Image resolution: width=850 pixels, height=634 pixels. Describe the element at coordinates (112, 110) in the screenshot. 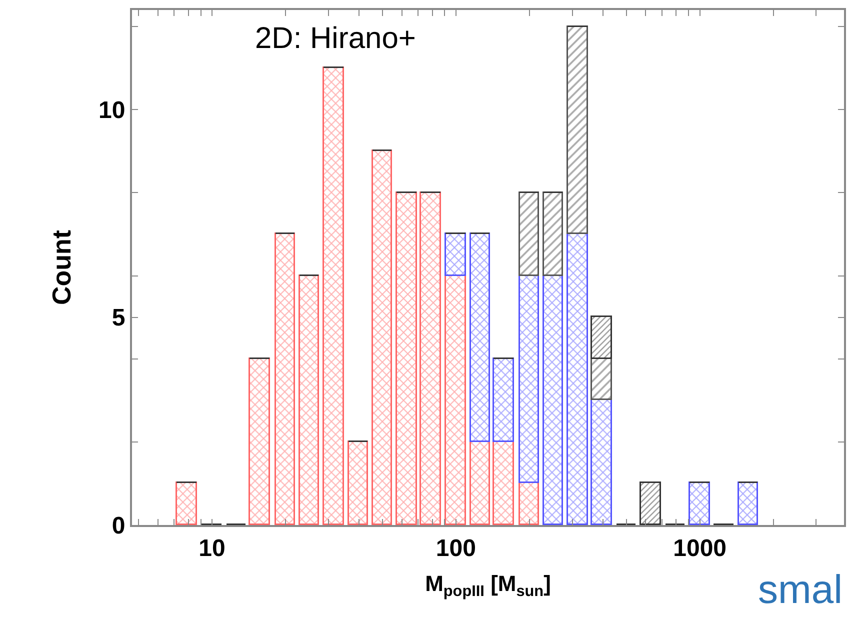

I see `y-tick-label: 10` at that location.